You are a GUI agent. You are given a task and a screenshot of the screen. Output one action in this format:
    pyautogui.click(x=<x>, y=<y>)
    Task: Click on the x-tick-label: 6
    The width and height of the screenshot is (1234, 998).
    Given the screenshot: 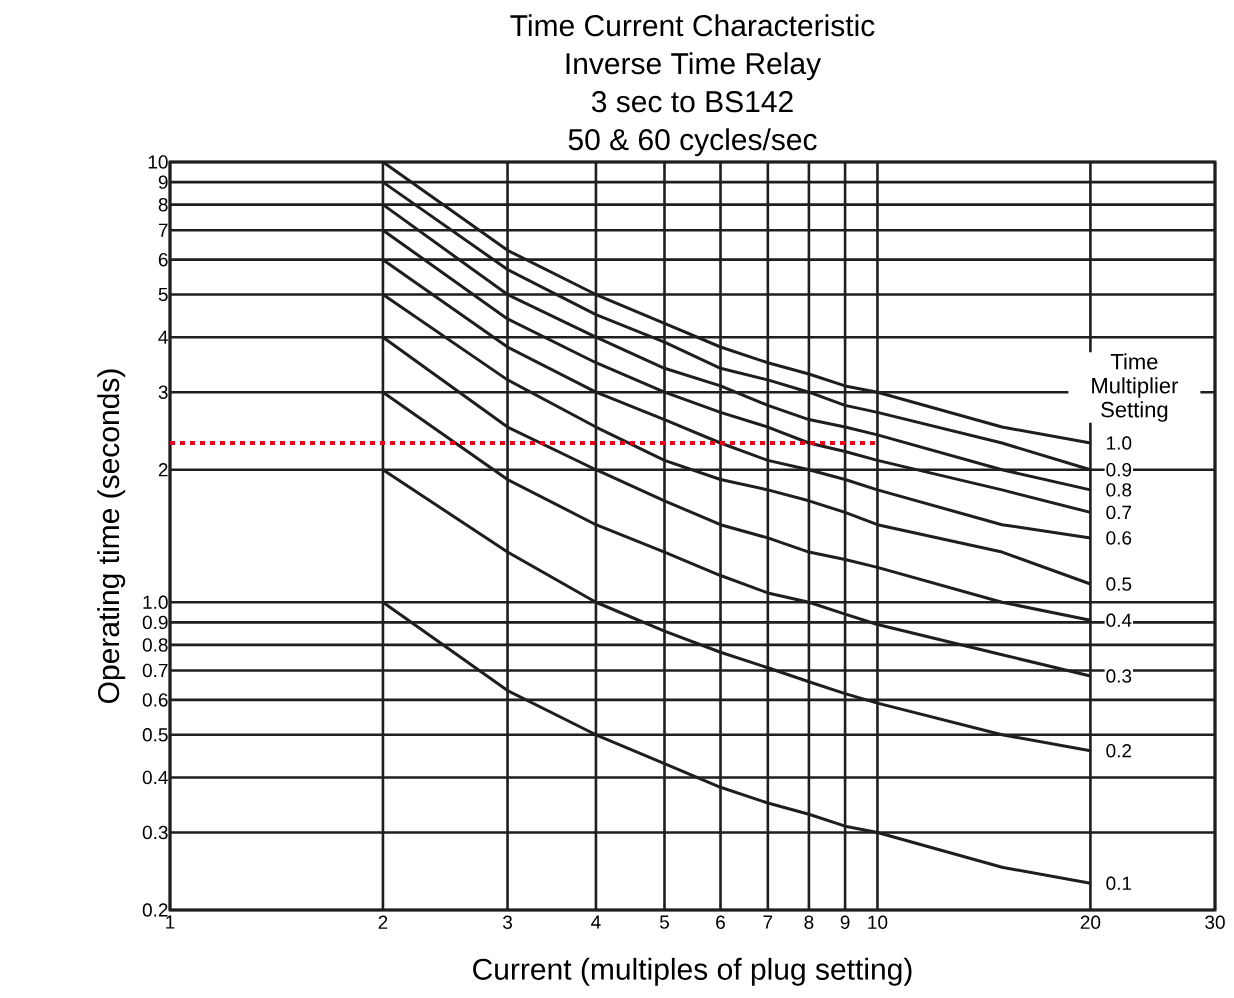 What is the action you would take?
    pyautogui.click(x=720, y=922)
    